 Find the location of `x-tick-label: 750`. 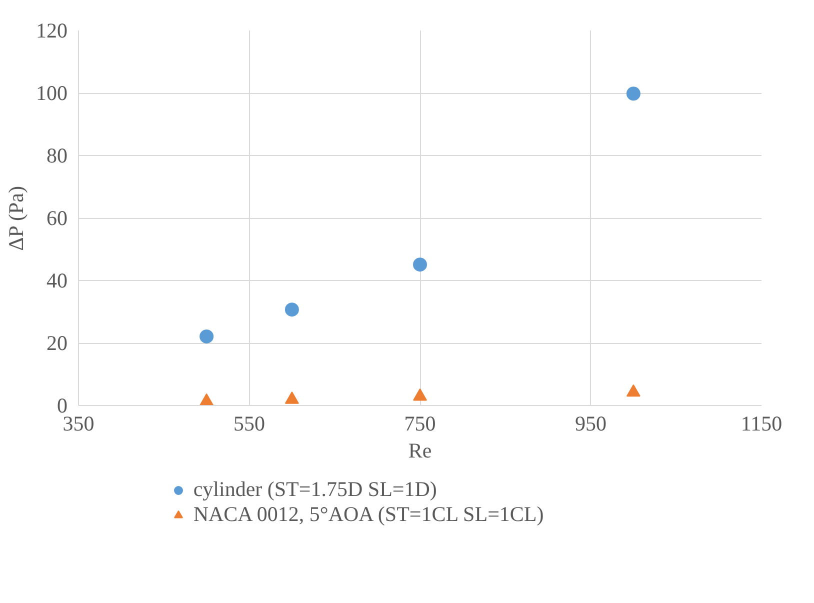

x-tick-label: 750 is located at coordinates (420, 424).